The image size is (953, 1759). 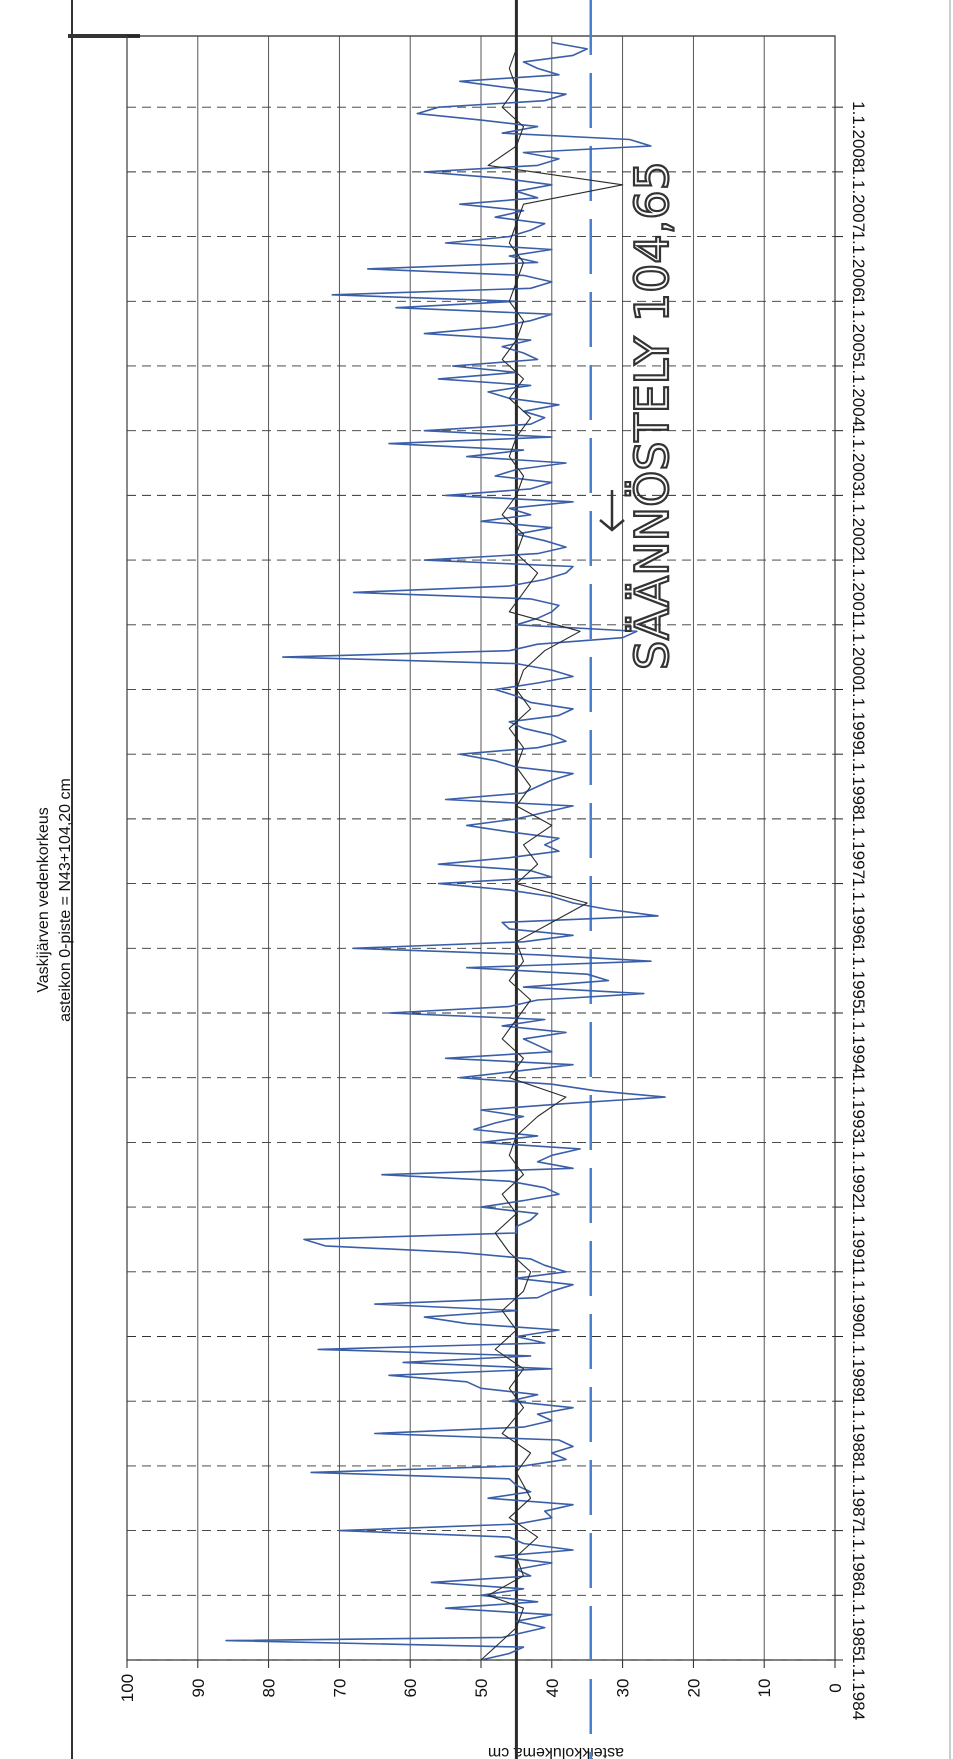 I want to click on x-tick-label: 1.1.1988, so click(x=858, y=1428).